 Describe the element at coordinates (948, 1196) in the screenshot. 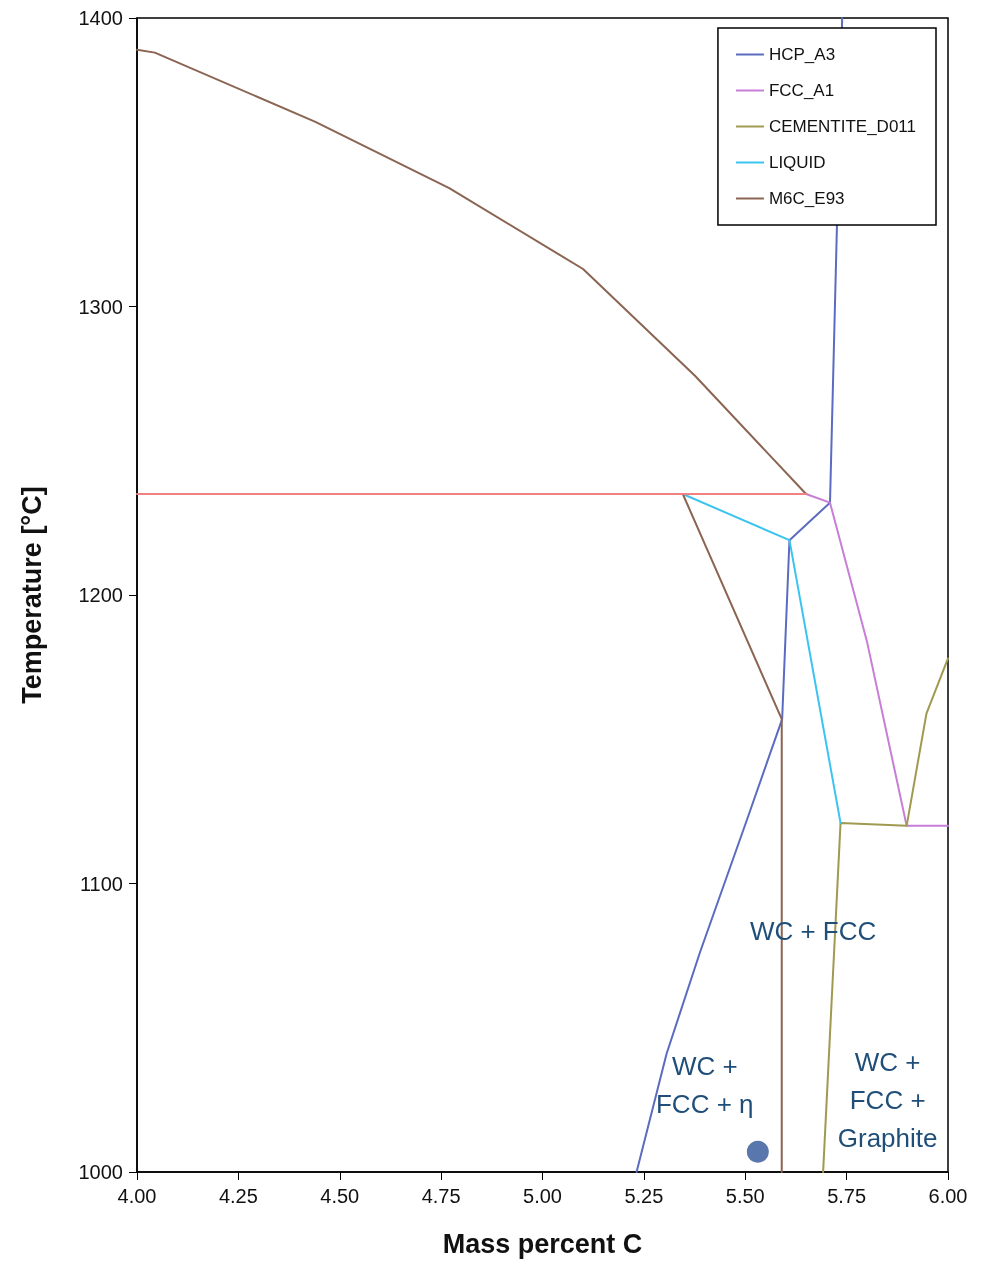

I see `x-tick-label: 6.00` at that location.